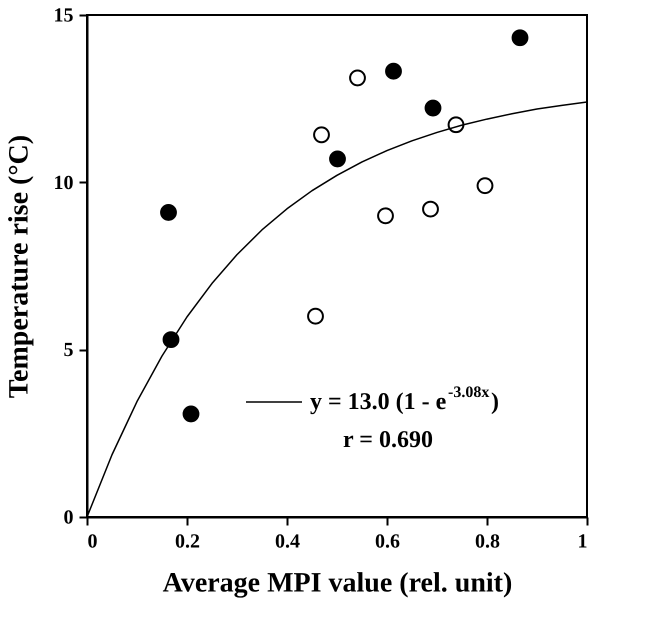 The image size is (646, 617). What do you see at coordinates (583, 541) in the screenshot?
I see `x-tick-label: 1` at bounding box center [583, 541].